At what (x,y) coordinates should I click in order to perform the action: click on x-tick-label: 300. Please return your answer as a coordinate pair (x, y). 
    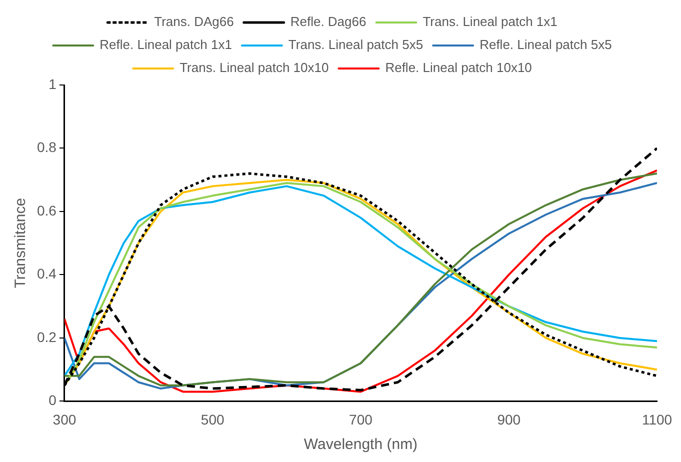
    Looking at the image, I should click on (64, 419).